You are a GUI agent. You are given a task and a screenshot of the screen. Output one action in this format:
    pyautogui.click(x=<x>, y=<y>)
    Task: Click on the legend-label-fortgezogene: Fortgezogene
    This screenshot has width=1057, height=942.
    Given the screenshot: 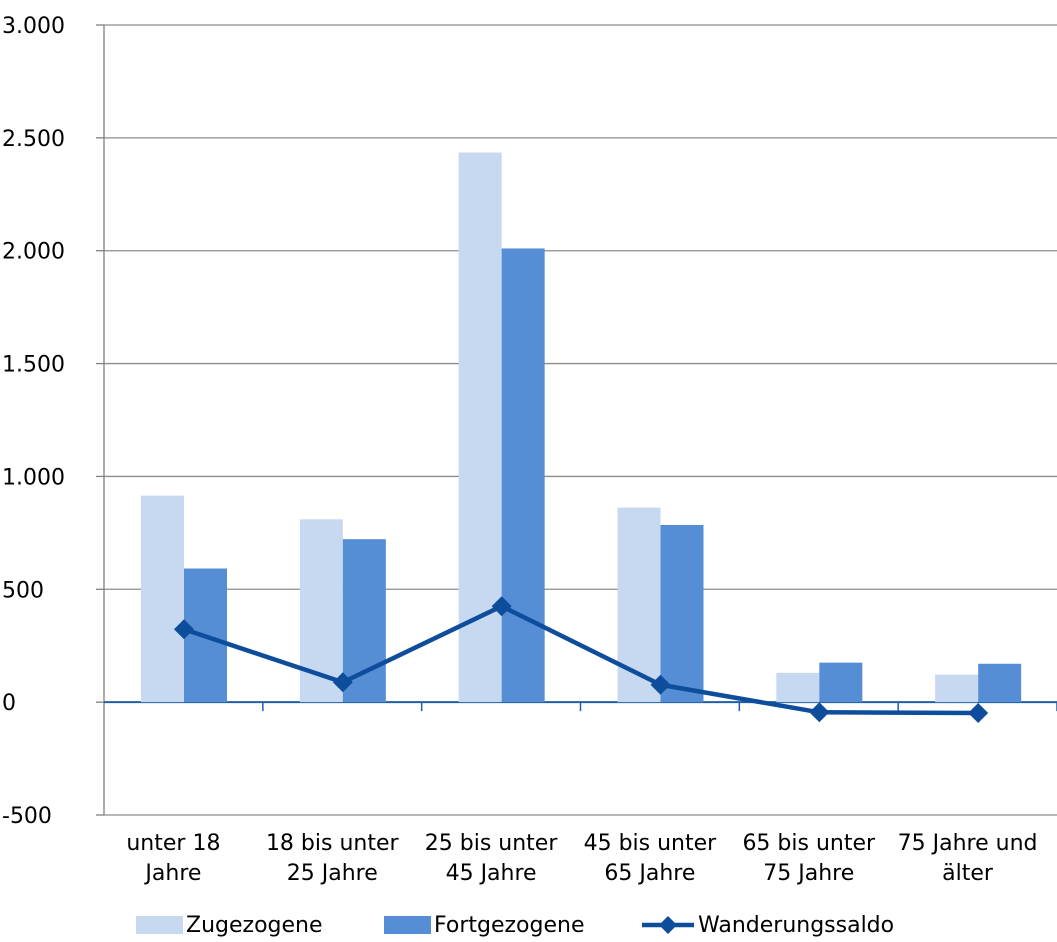 What is the action you would take?
    pyautogui.click(x=509, y=925)
    